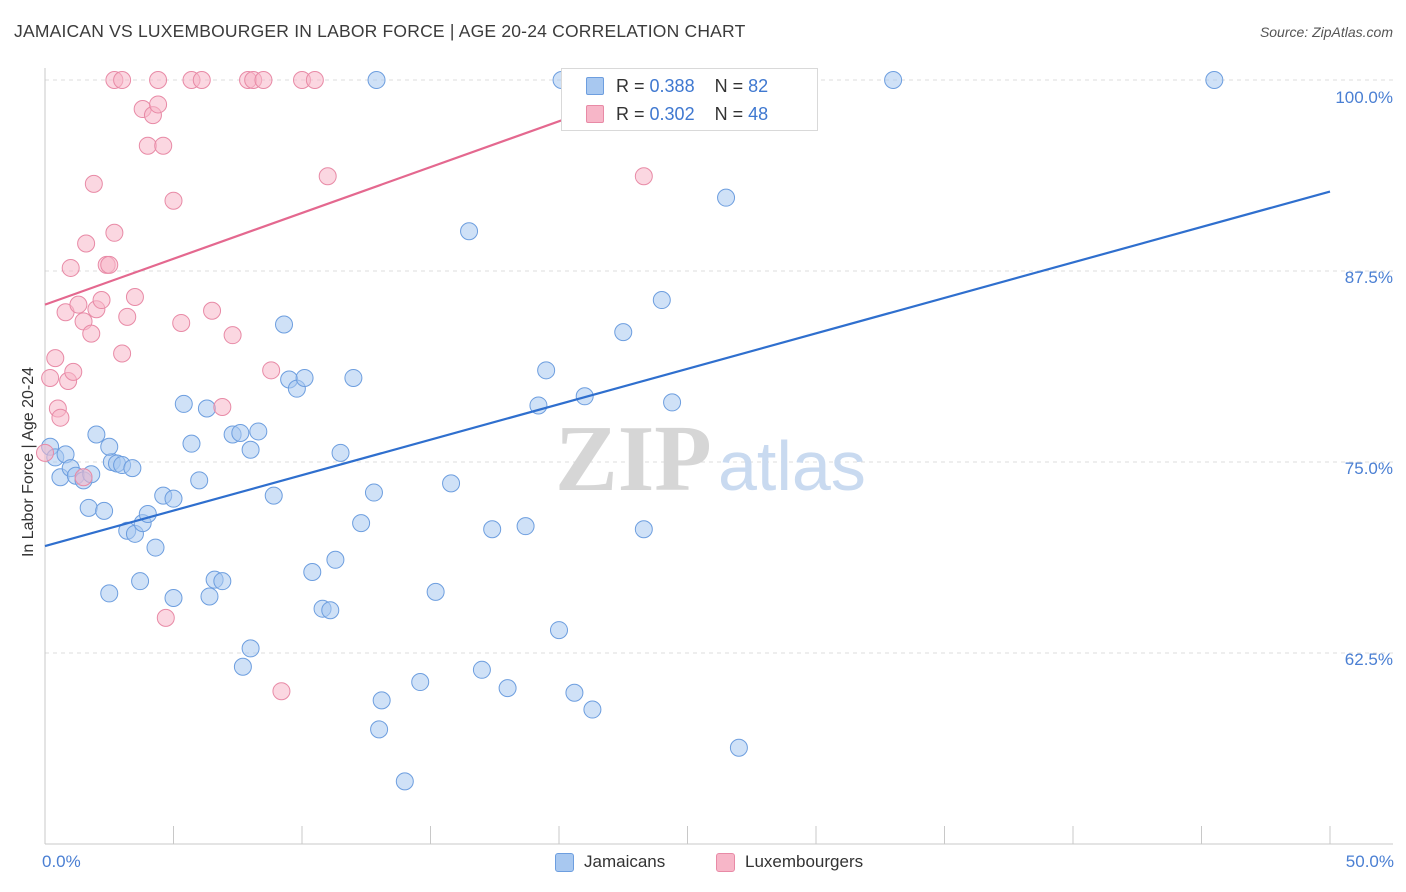 The height and width of the screenshot is (892, 1406). What do you see at coordinates (672, 113) in the screenshot?
I see `legend-r-value: 0.302` at bounding box center [672, 113].